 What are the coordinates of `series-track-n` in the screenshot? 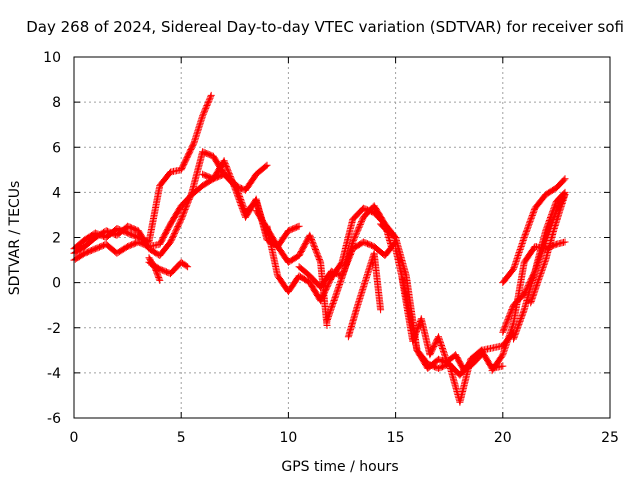 It's located at (441, 324).